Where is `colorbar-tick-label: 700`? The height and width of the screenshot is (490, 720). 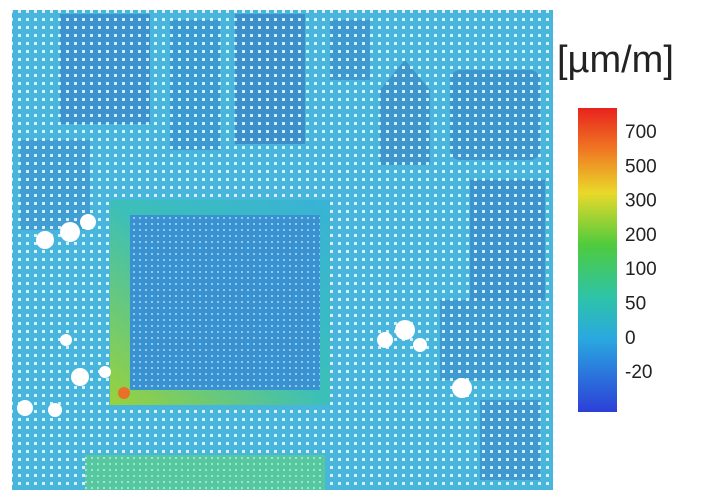
colorbar-tick-label: 700 is located at coordinates (641, 132).